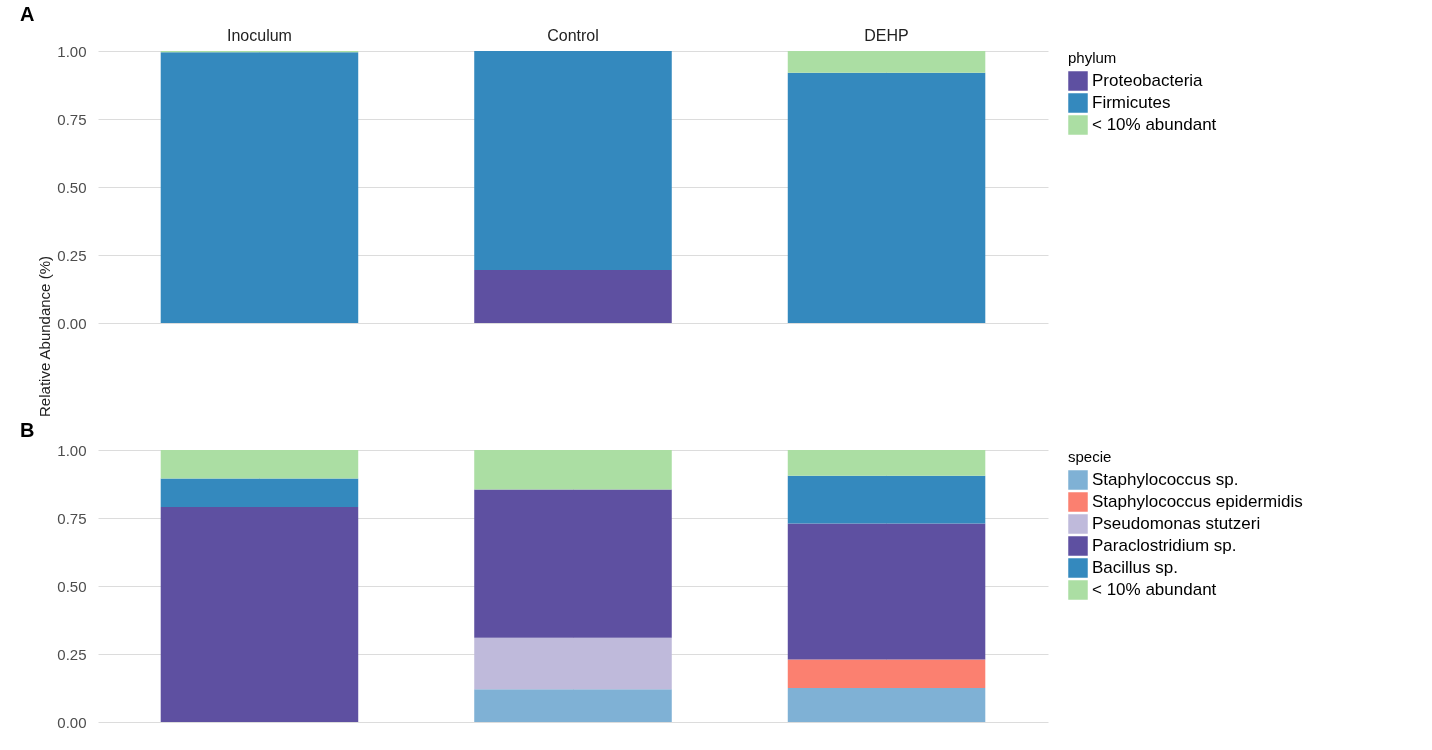 This screenshot has height=750, width=1432. I want to click on x-tick-label: Inoculum, so click(259, 35).